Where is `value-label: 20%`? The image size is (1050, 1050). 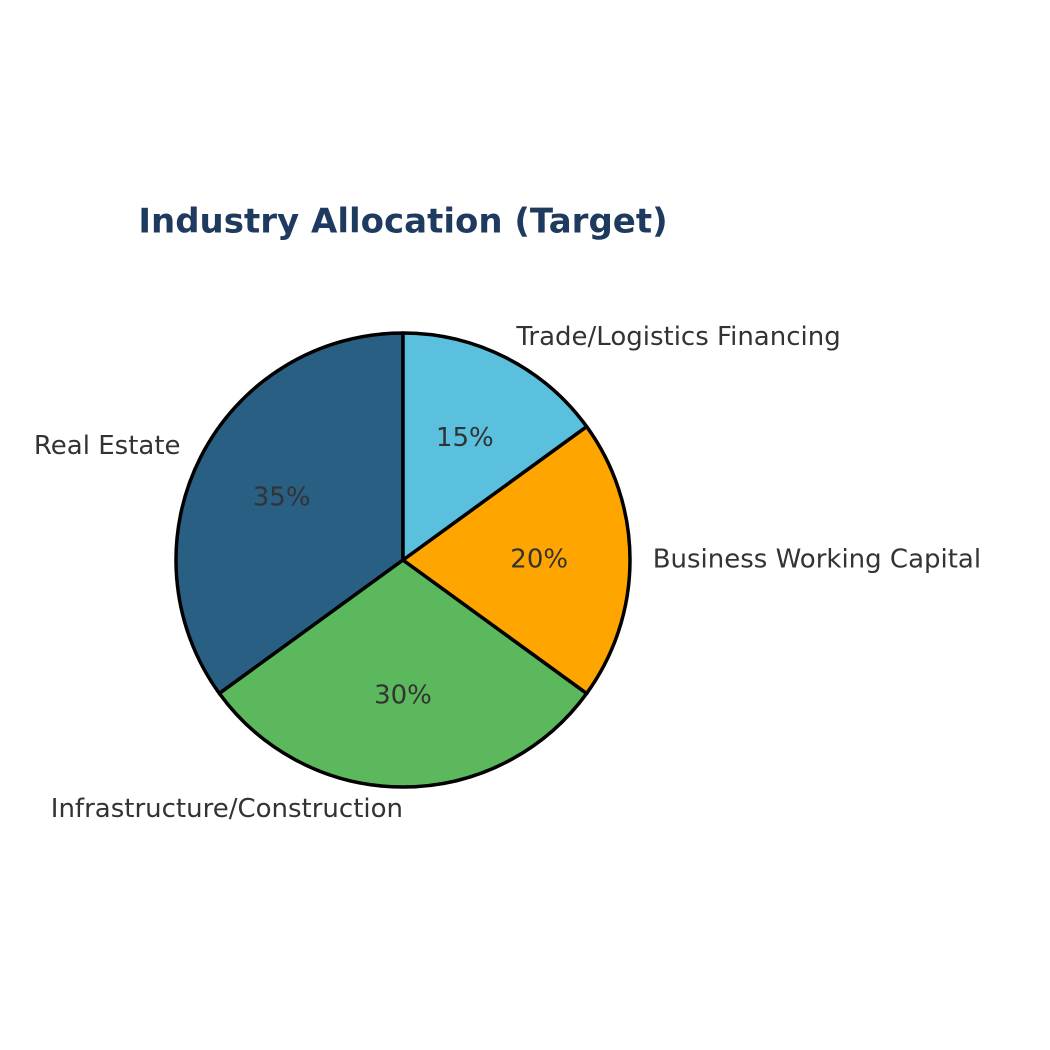 value-label: 20% is located at coordinates (539, 560).